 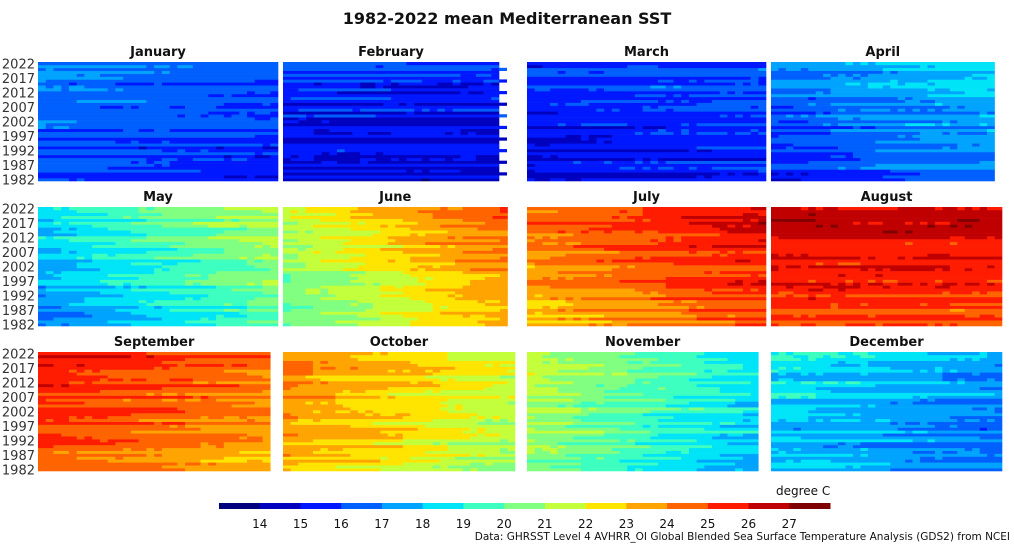 I want to click on y-tick-label: 1987, so click(x=18, y=311).